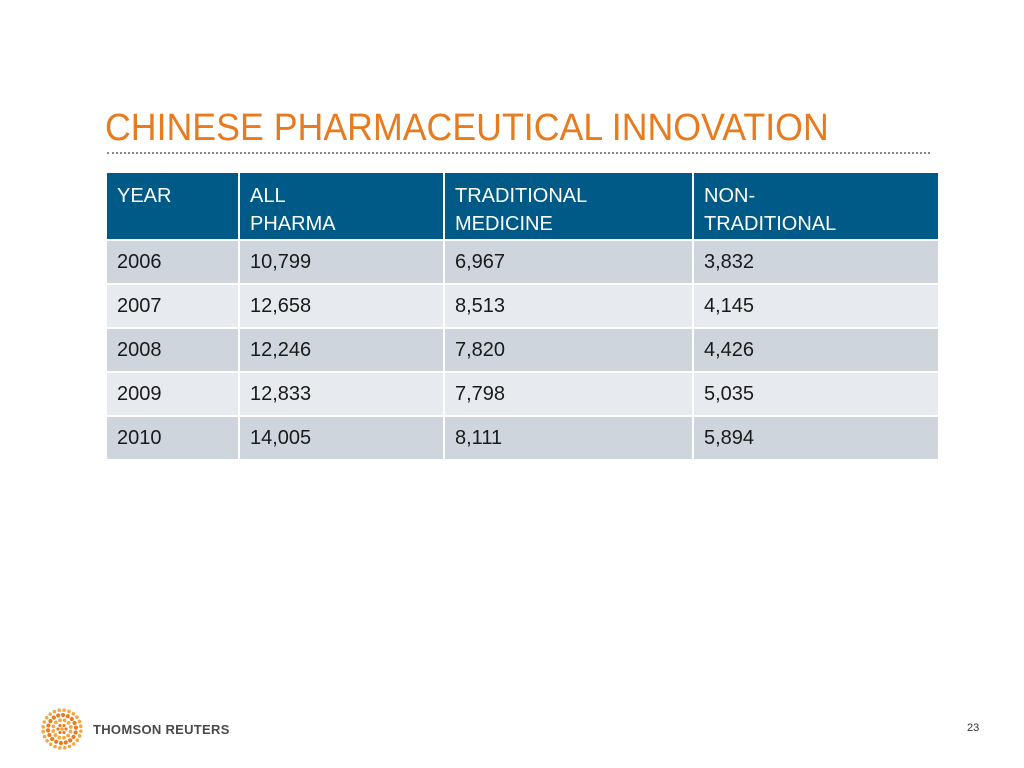  Describe the element at coordinates (518, 153) in the screenshot. I see `title-divider` at that location.